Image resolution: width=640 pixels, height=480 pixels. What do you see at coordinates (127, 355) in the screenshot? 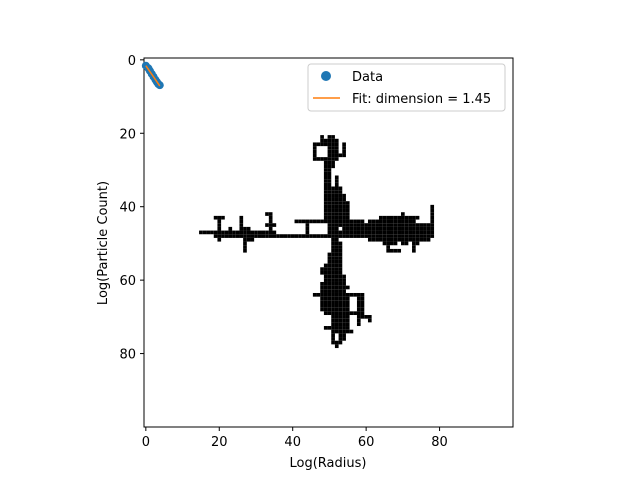
I see `y-tick-label: 80` at bounding box center [127, 355].